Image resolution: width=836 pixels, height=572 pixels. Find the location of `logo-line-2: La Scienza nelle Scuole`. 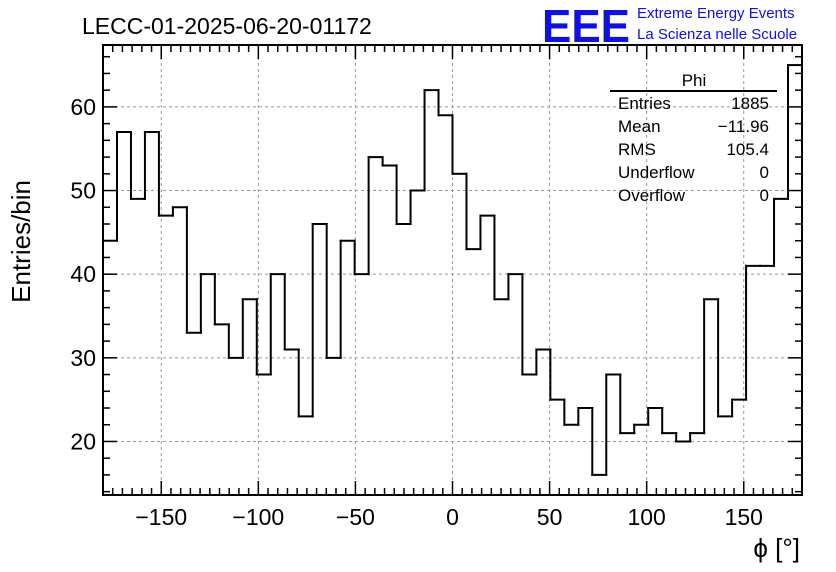

logo-line-2: La Scienza nelle Scuole is located at coordinates (717, 34).